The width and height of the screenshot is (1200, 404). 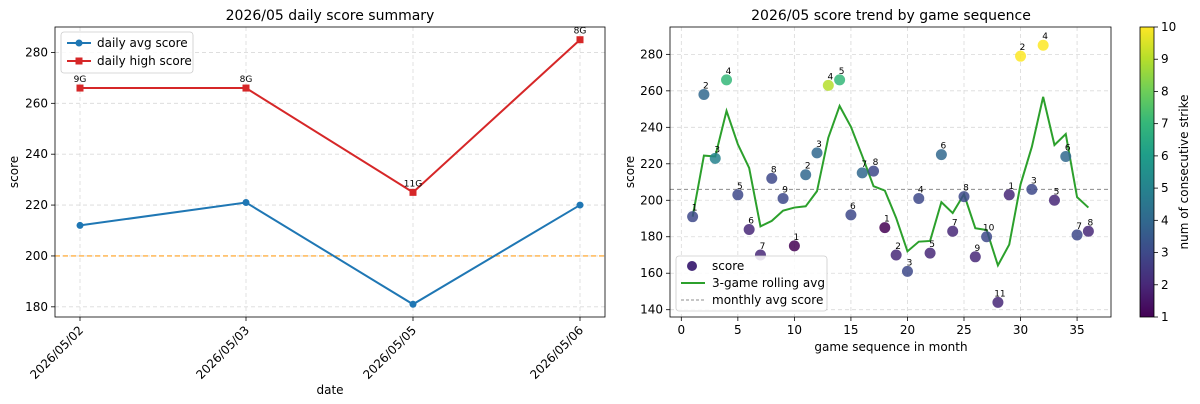 What do you see at coordinates (989, 229) in the screenshot?
I see `score-point-label: 10` at bounding box center [989, 229].